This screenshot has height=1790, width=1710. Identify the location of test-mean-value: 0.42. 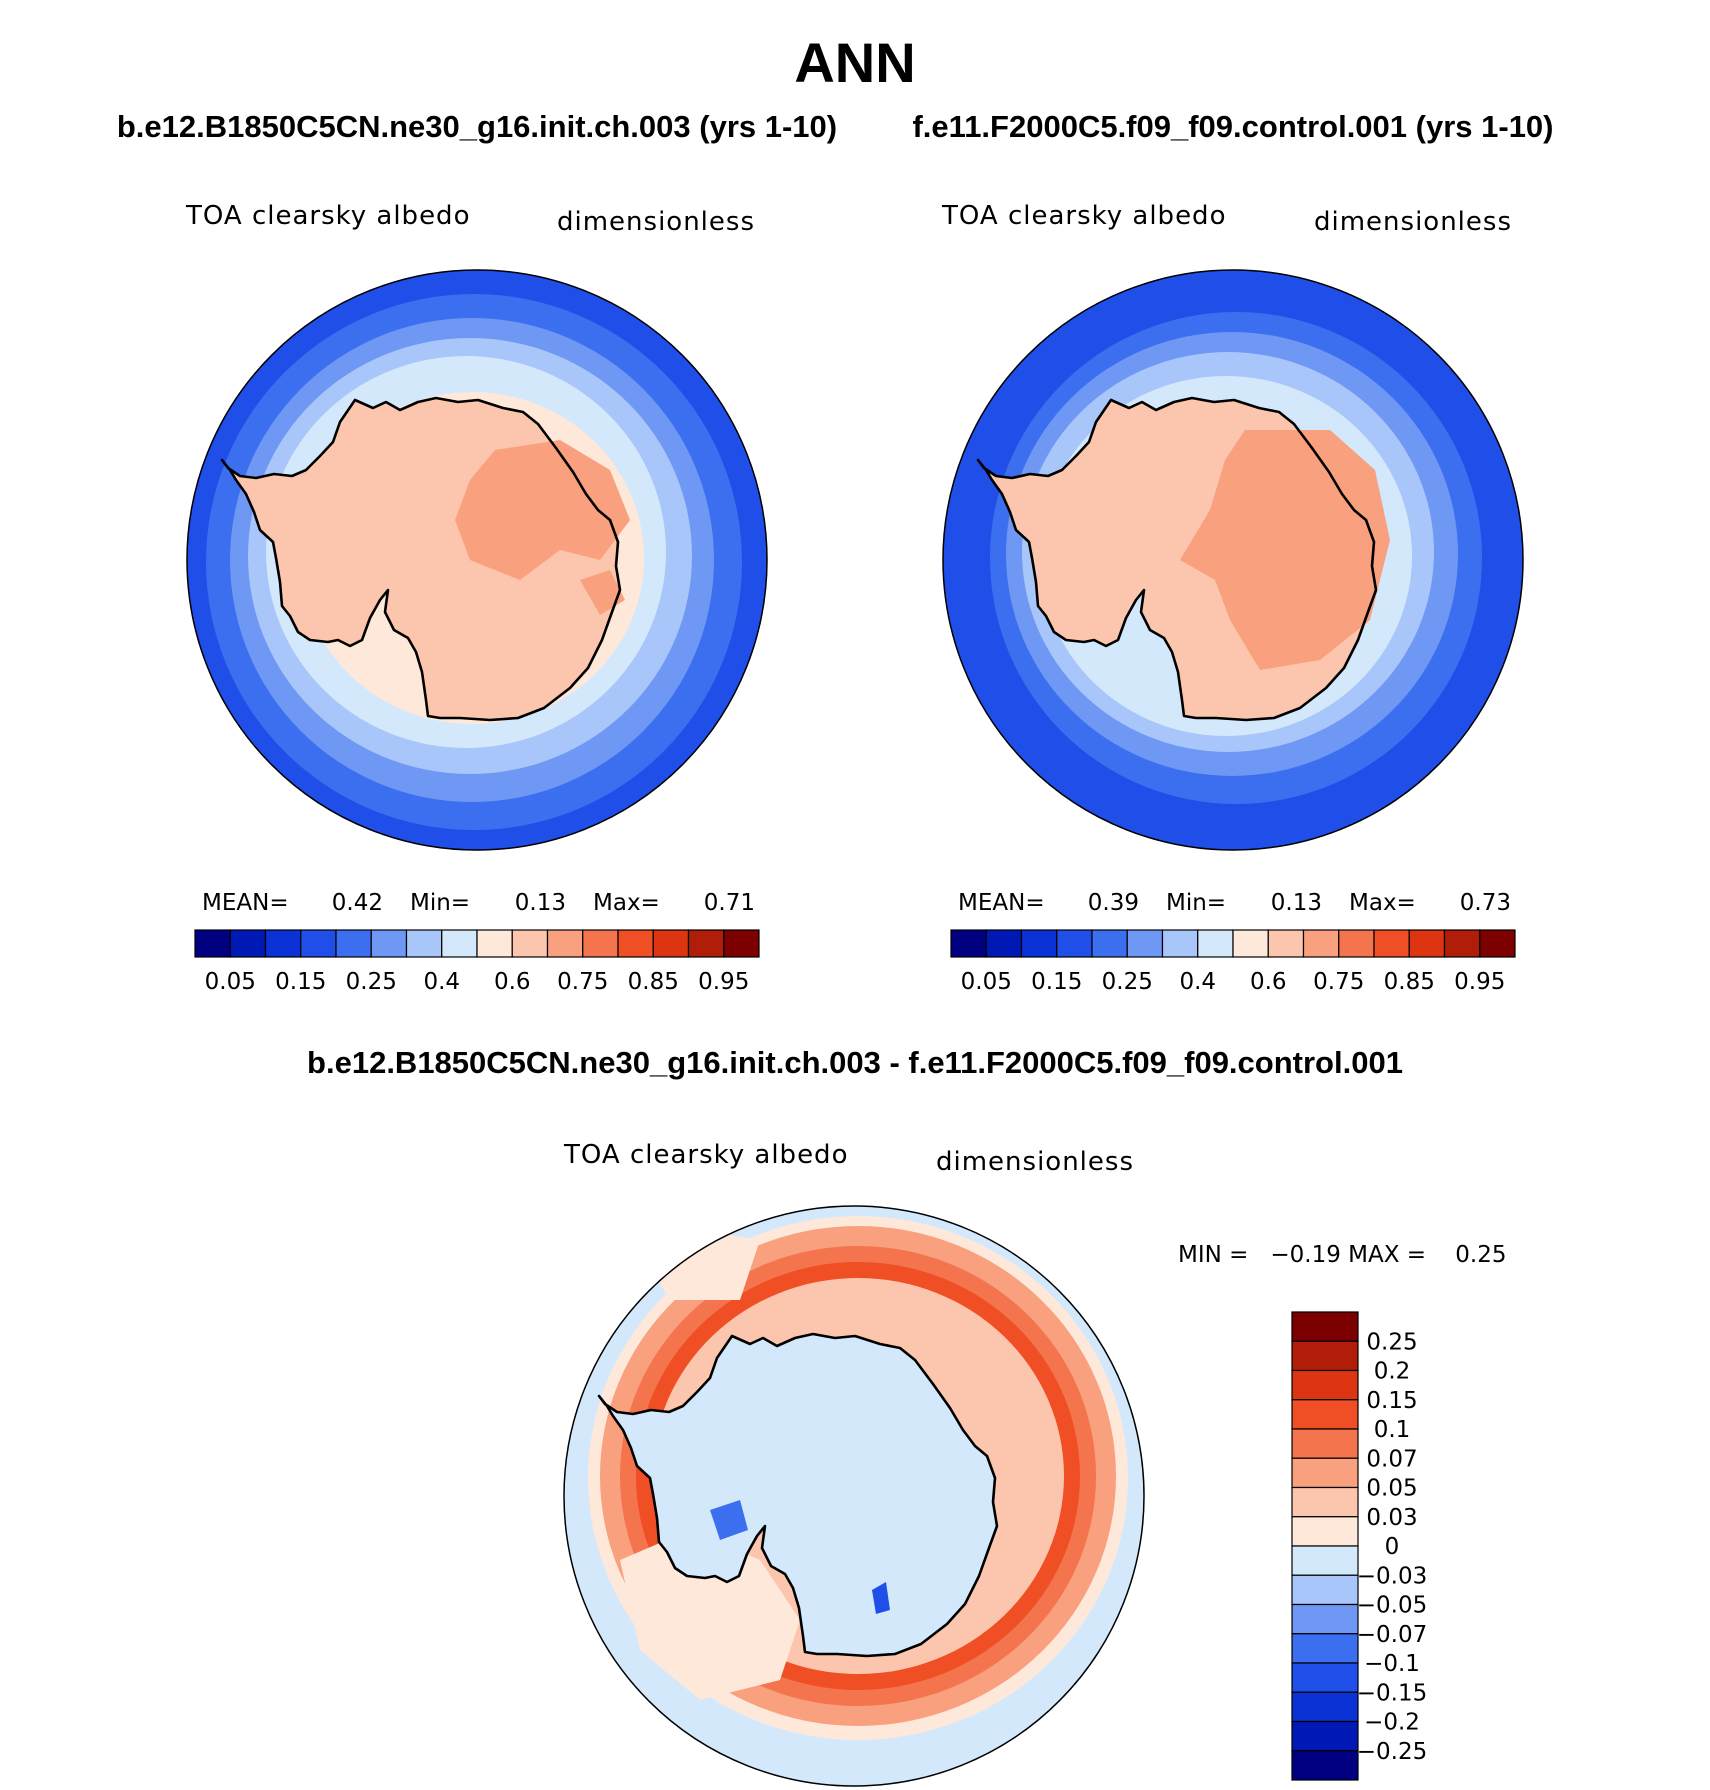
(357, 903).